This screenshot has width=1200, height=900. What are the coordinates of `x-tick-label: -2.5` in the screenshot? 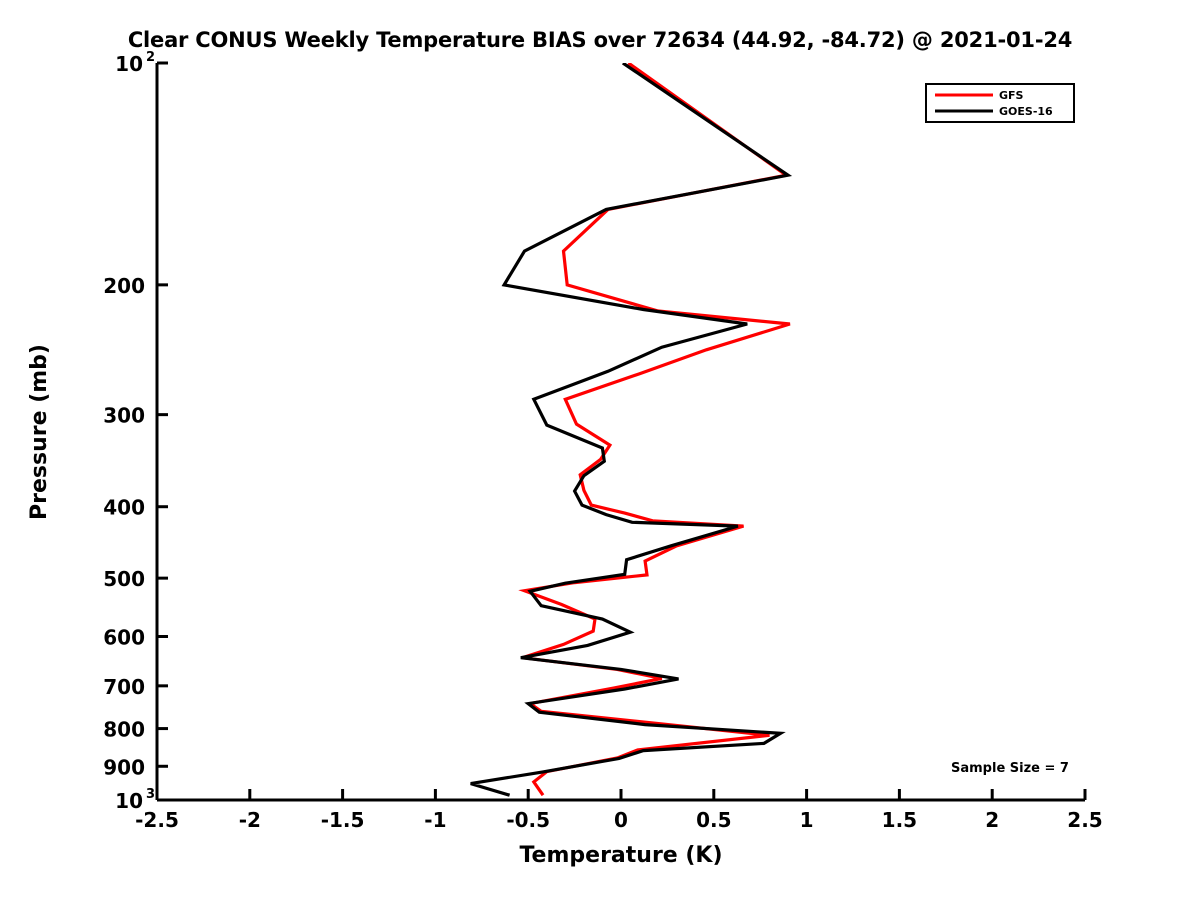 It's located at (157, 820).